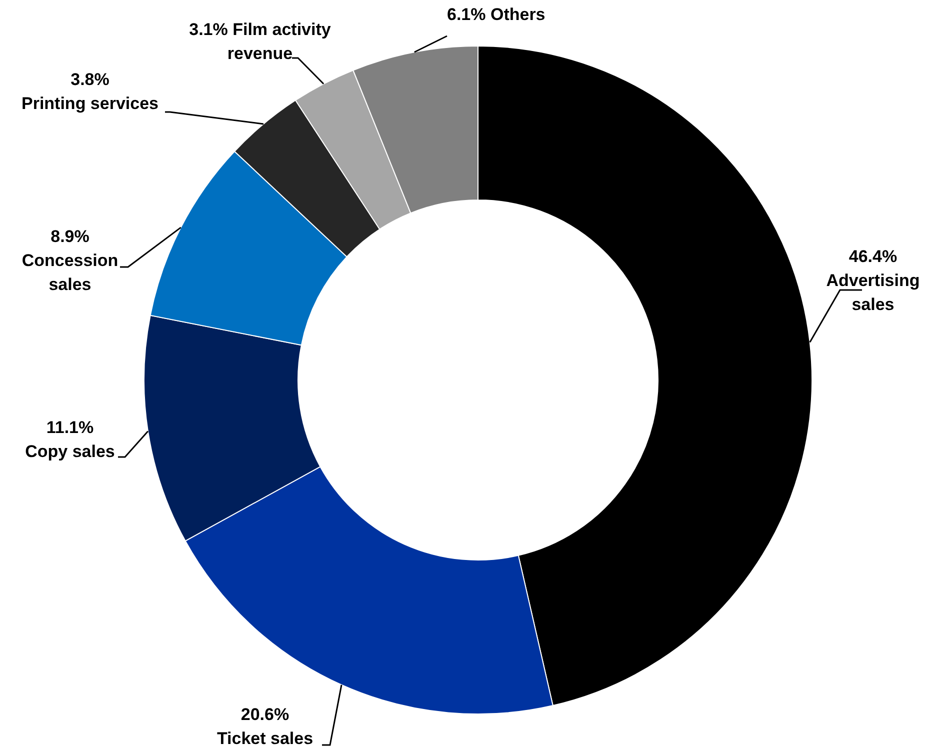  Describe the element at coordinates (265, 714) in the screenshot. I see `data-label: 20.6%` at that location.